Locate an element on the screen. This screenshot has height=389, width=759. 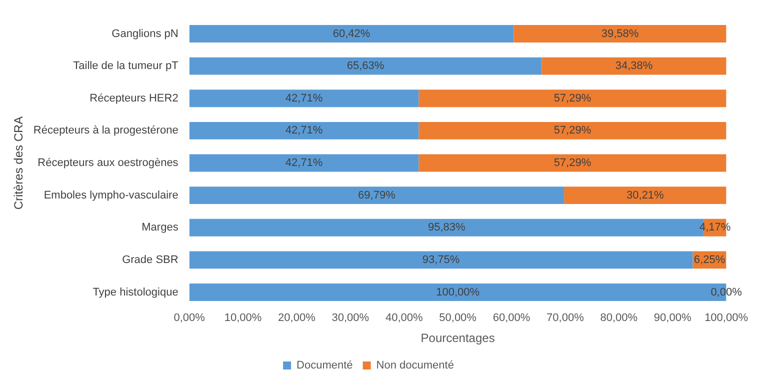
x-tick-label: 50,00% is located at coordinates (458, 318).